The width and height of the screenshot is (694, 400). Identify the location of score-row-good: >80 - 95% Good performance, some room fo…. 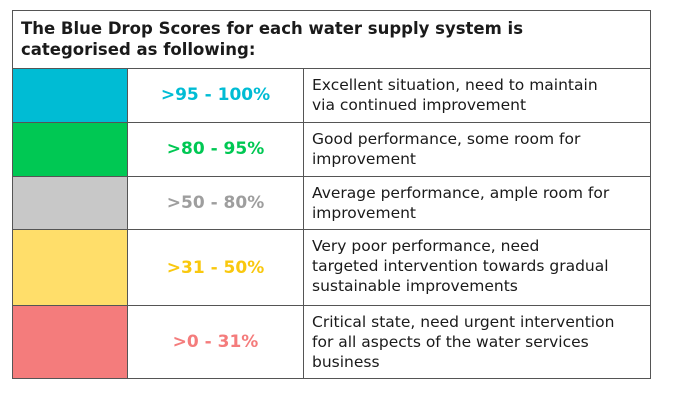
(331, 149).